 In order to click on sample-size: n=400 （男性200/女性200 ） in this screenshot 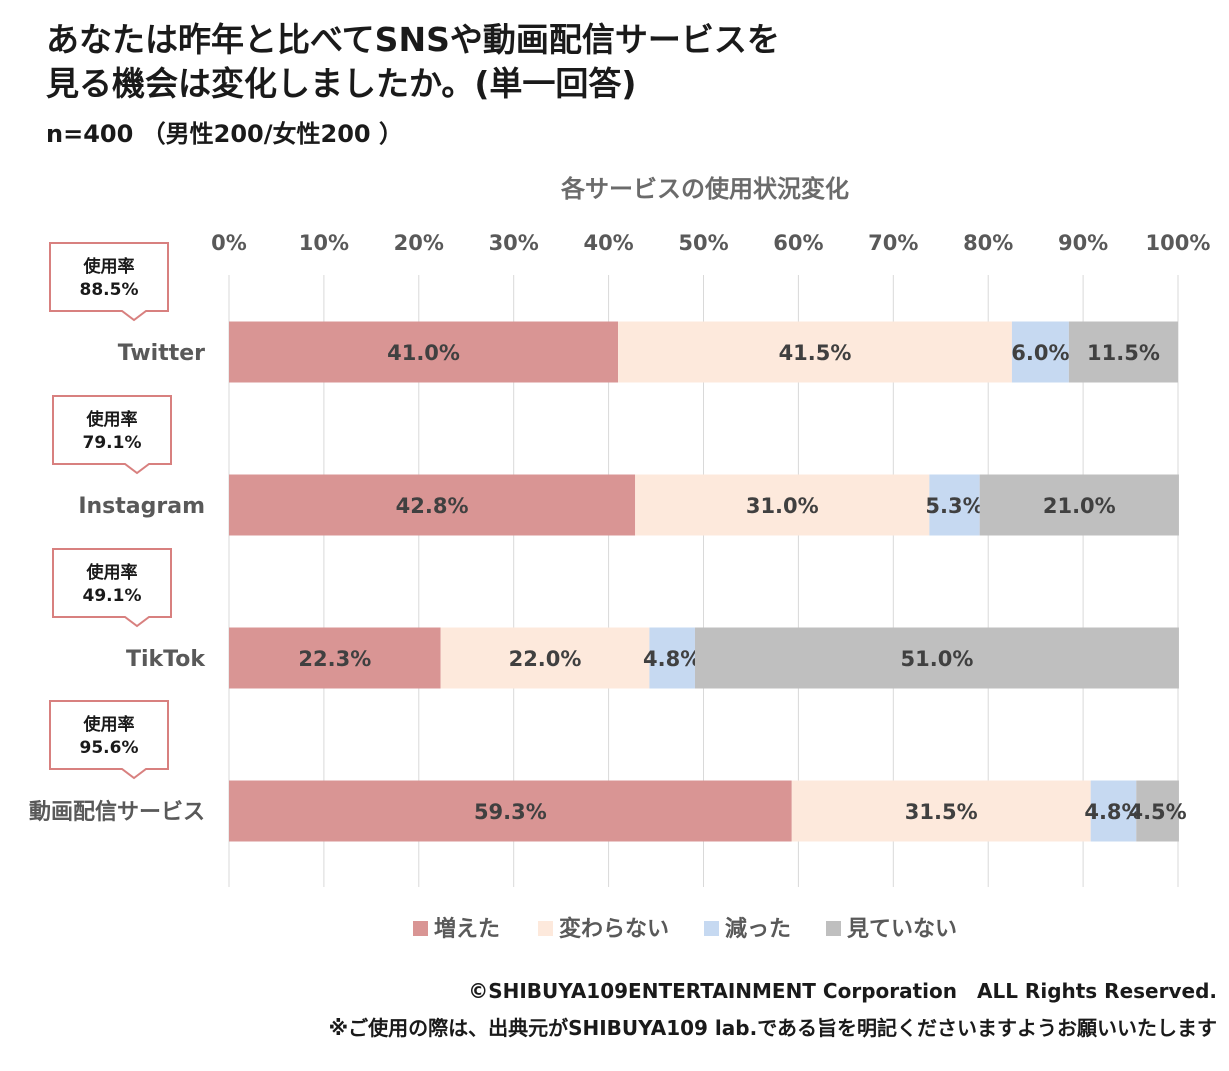, I will do `click(224, 134)`.